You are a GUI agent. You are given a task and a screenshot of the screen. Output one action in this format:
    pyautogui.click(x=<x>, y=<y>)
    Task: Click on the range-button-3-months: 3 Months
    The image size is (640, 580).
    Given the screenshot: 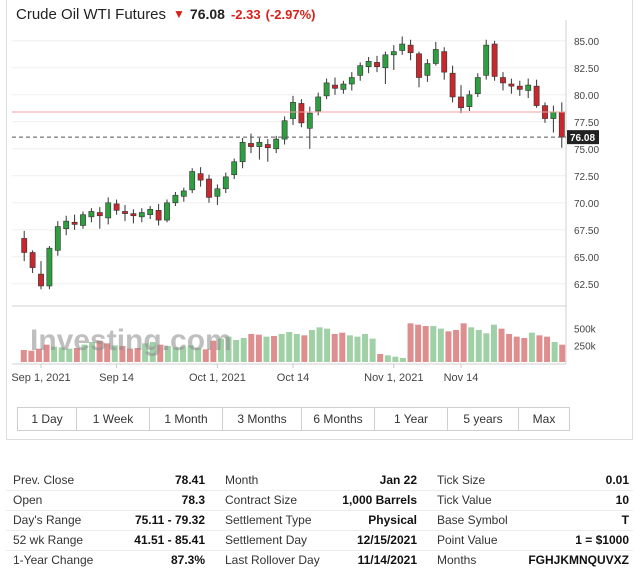 What is the action you would take?
    pyautogui.click(x=262, y=419)
    